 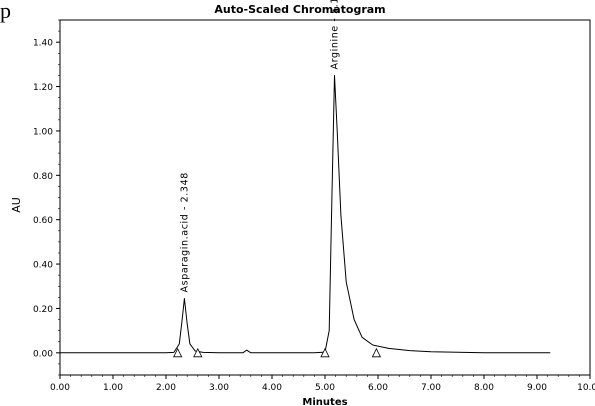 I want to click on y-tick-label: 0.80, so click(x=43, y=177).